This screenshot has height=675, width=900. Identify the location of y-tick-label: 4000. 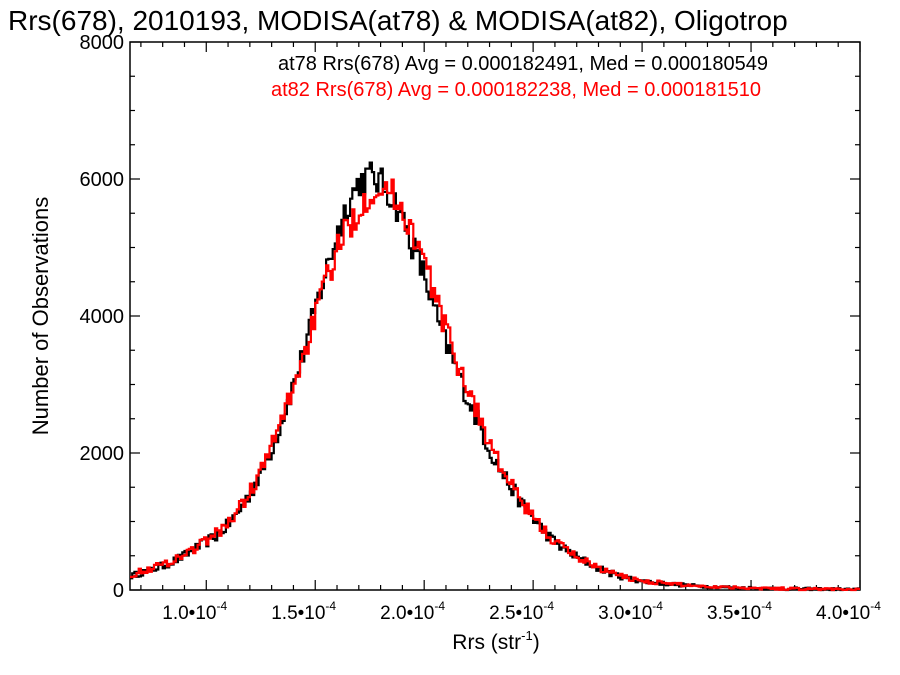
(102, 317).